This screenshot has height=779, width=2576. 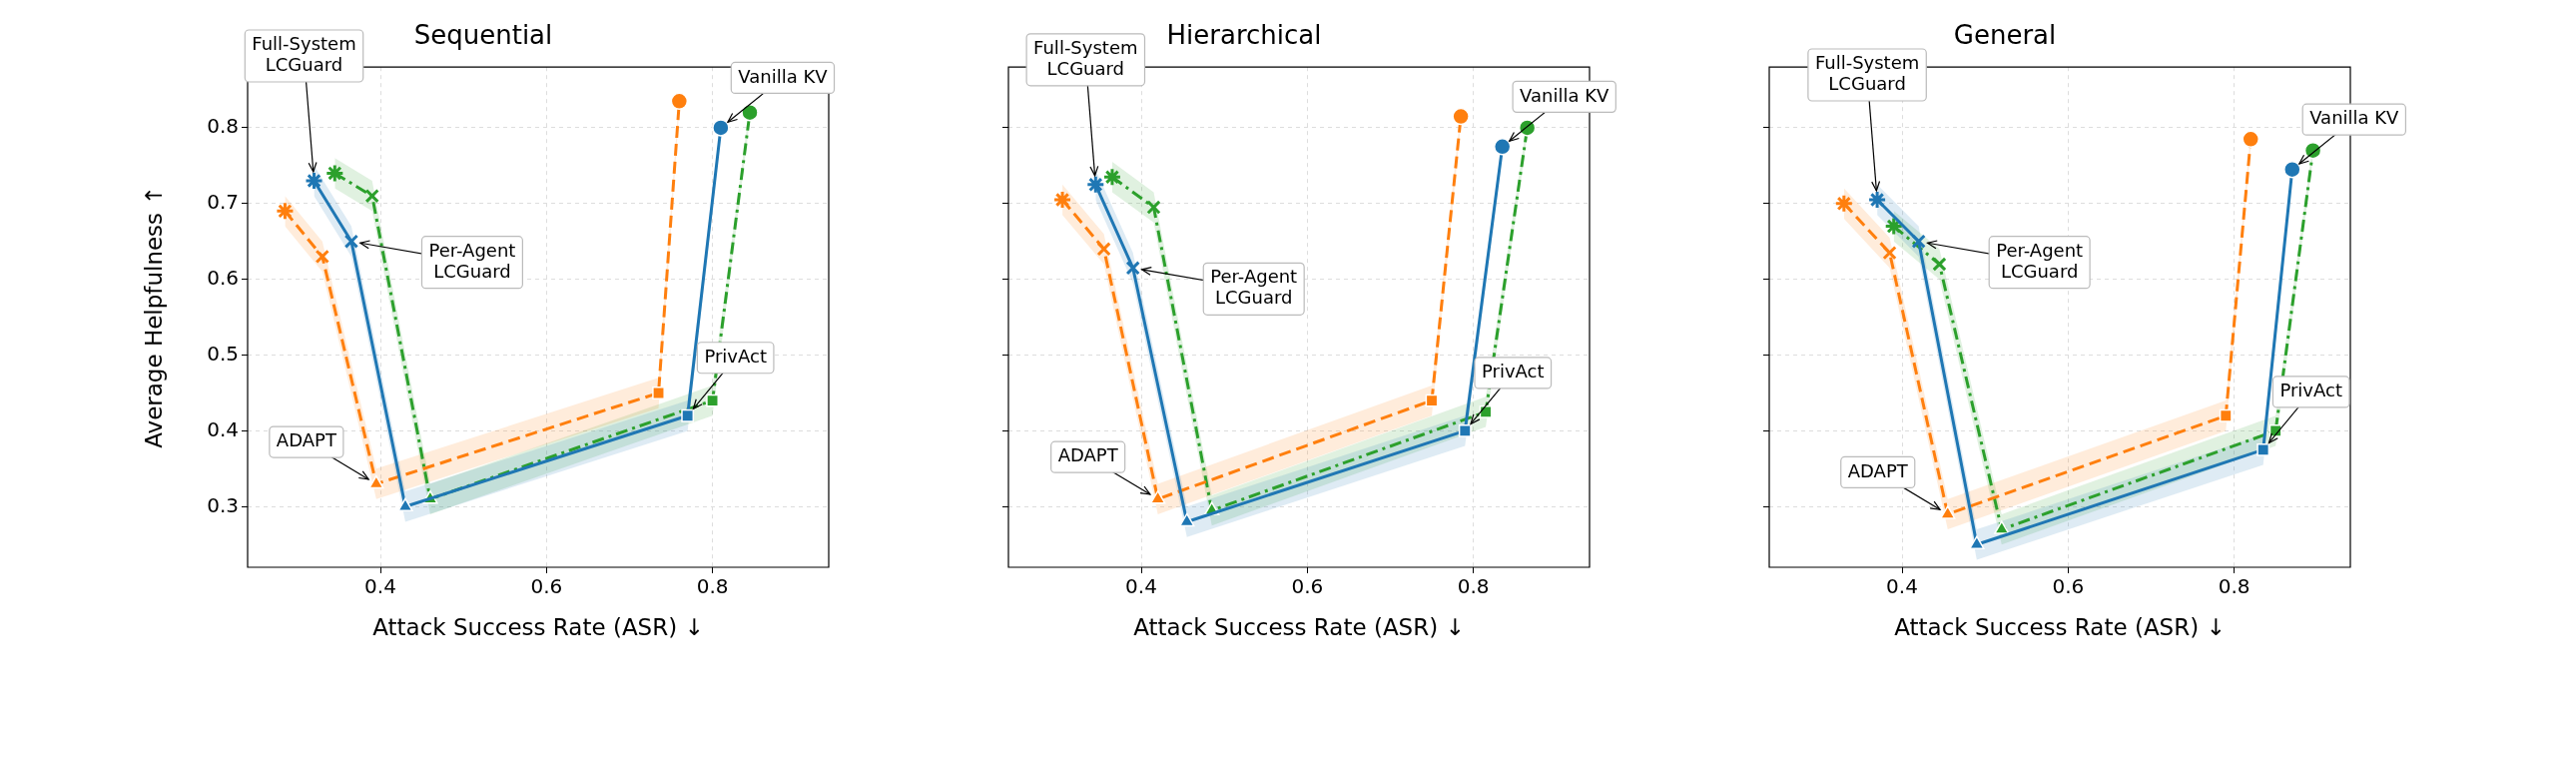 I want to click on y-tick-label: 0.6, so click(x=223, y=277).